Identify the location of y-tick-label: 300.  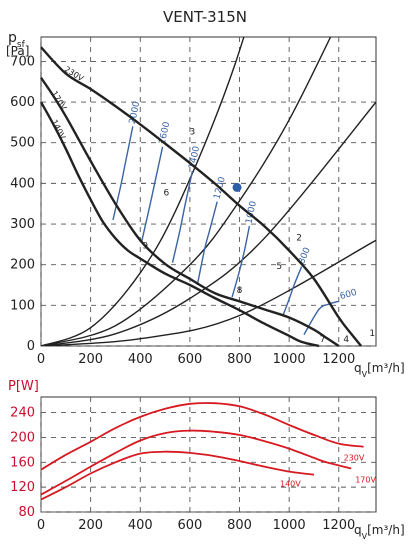
(22, 224).